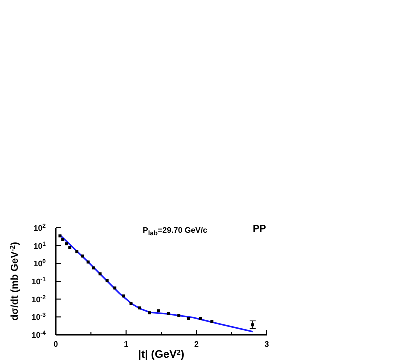  Describe the element at coordinates (40, 228) in the screenshot. I see `y-tick-label: 10$^{2}$` at that location.